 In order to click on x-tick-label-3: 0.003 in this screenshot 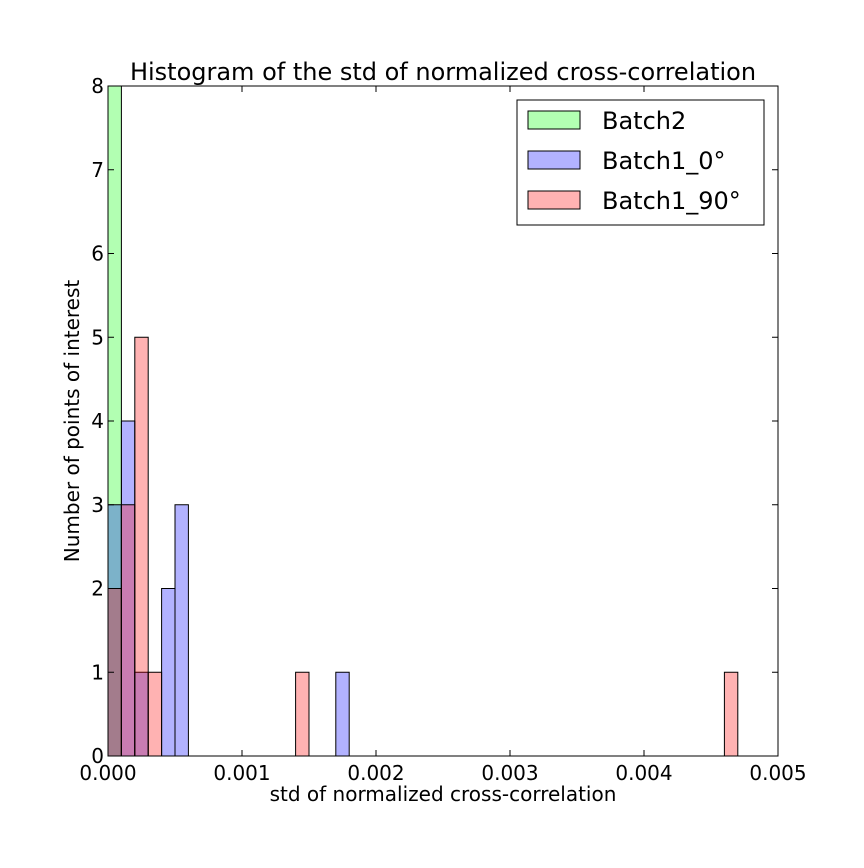, I will do `click(509, 773)`.